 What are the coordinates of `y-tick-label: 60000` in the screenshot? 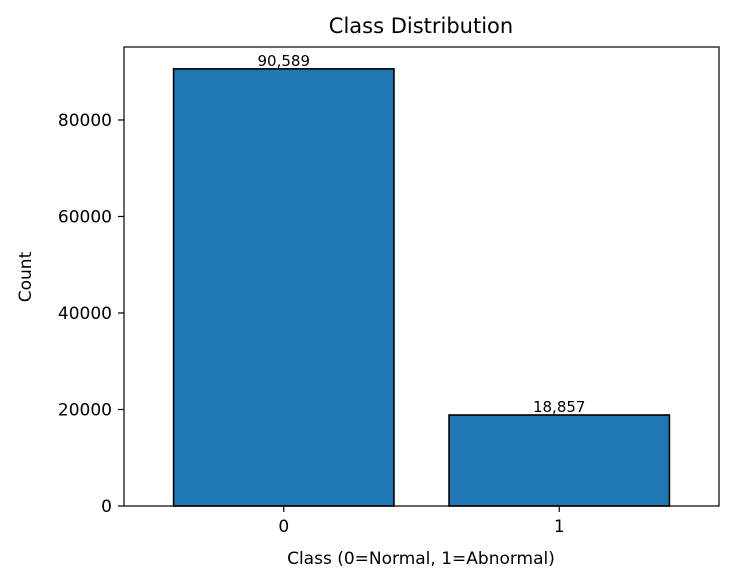 It's located at (85, 217).